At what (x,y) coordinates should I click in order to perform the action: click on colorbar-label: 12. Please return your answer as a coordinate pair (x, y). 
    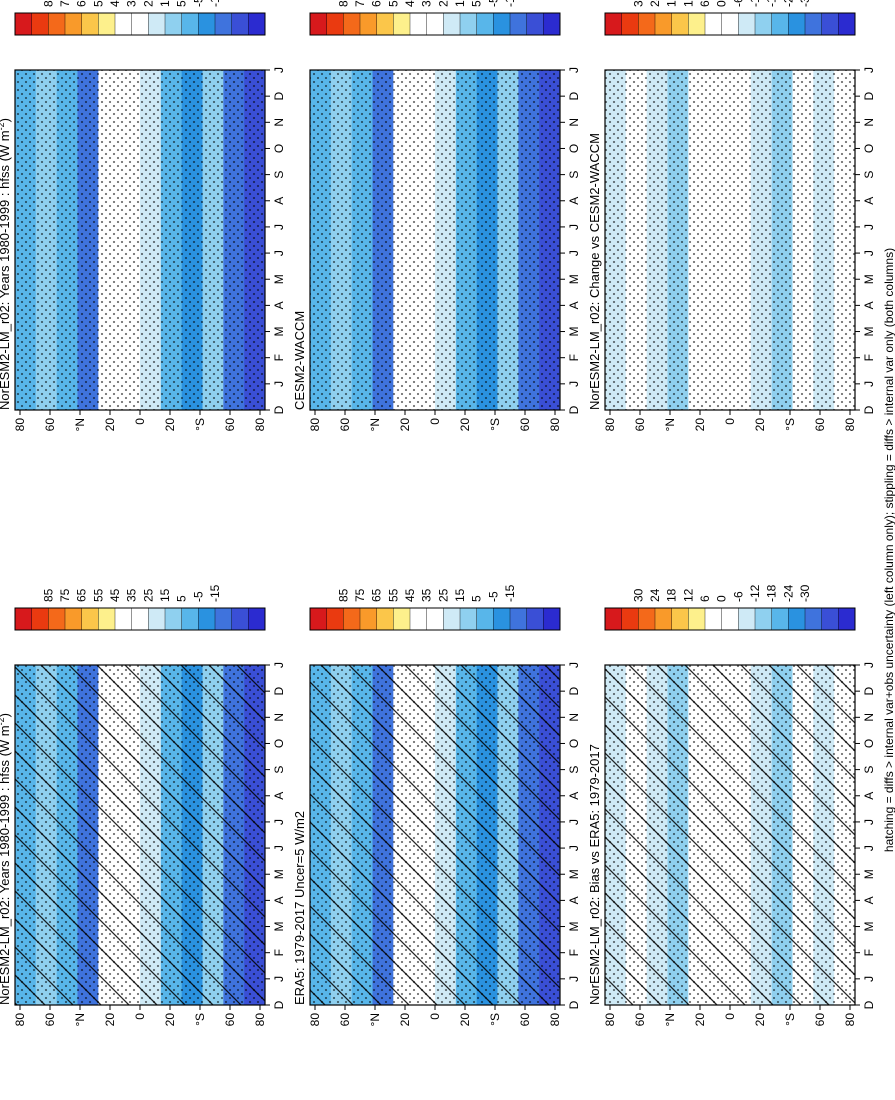
    Looking at the image, I should click on (688, 3).